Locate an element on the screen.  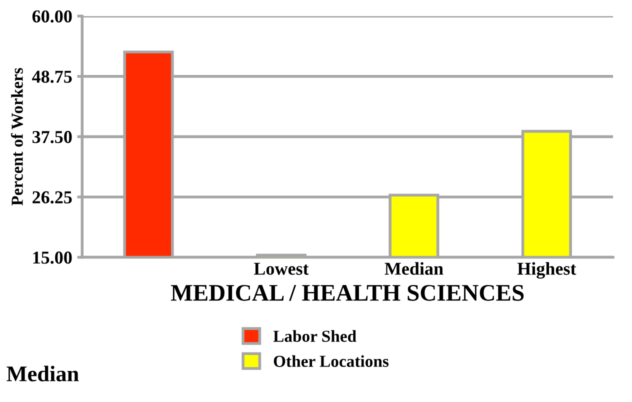
y-tick-label: 26.25 is located at coordinates (52, 197).